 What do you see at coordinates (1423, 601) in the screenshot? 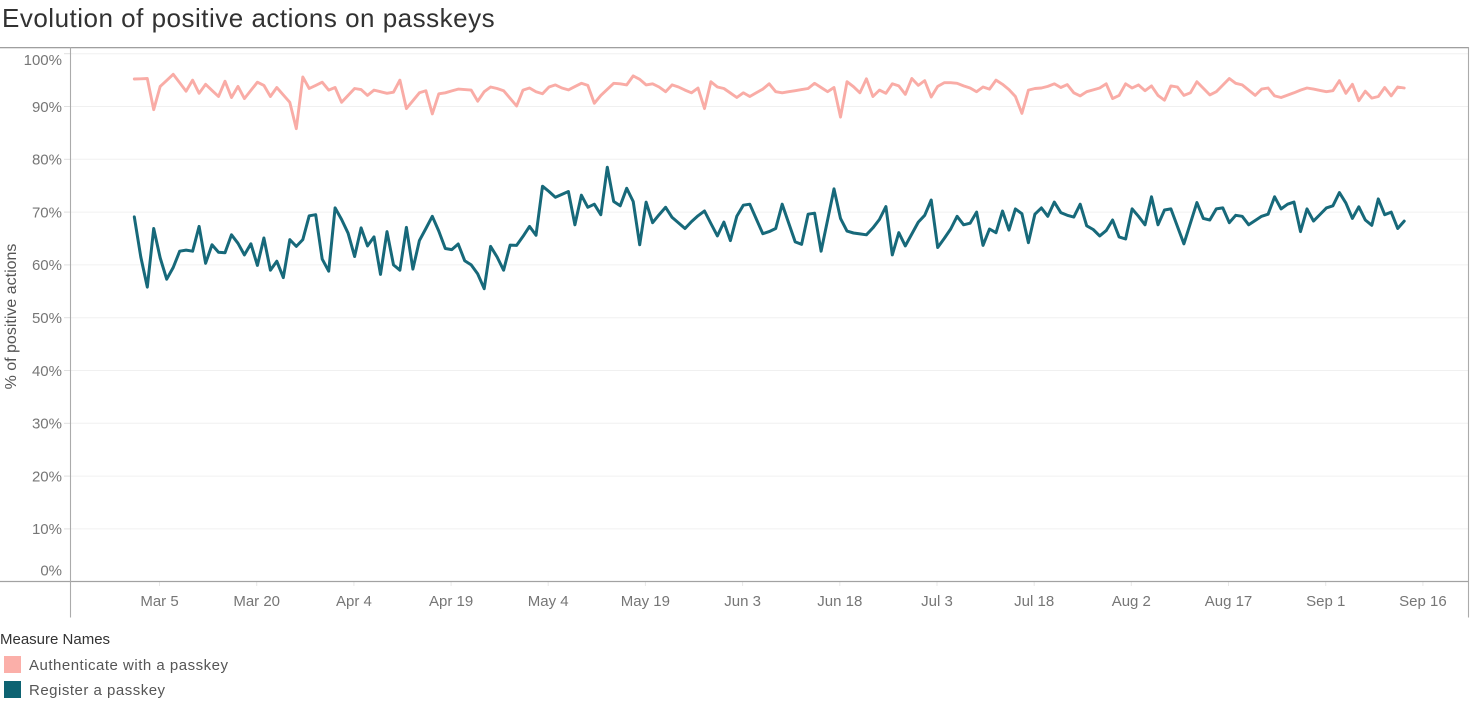
I see `svg-text: Sep 16` at bounding box center [1423, 601].